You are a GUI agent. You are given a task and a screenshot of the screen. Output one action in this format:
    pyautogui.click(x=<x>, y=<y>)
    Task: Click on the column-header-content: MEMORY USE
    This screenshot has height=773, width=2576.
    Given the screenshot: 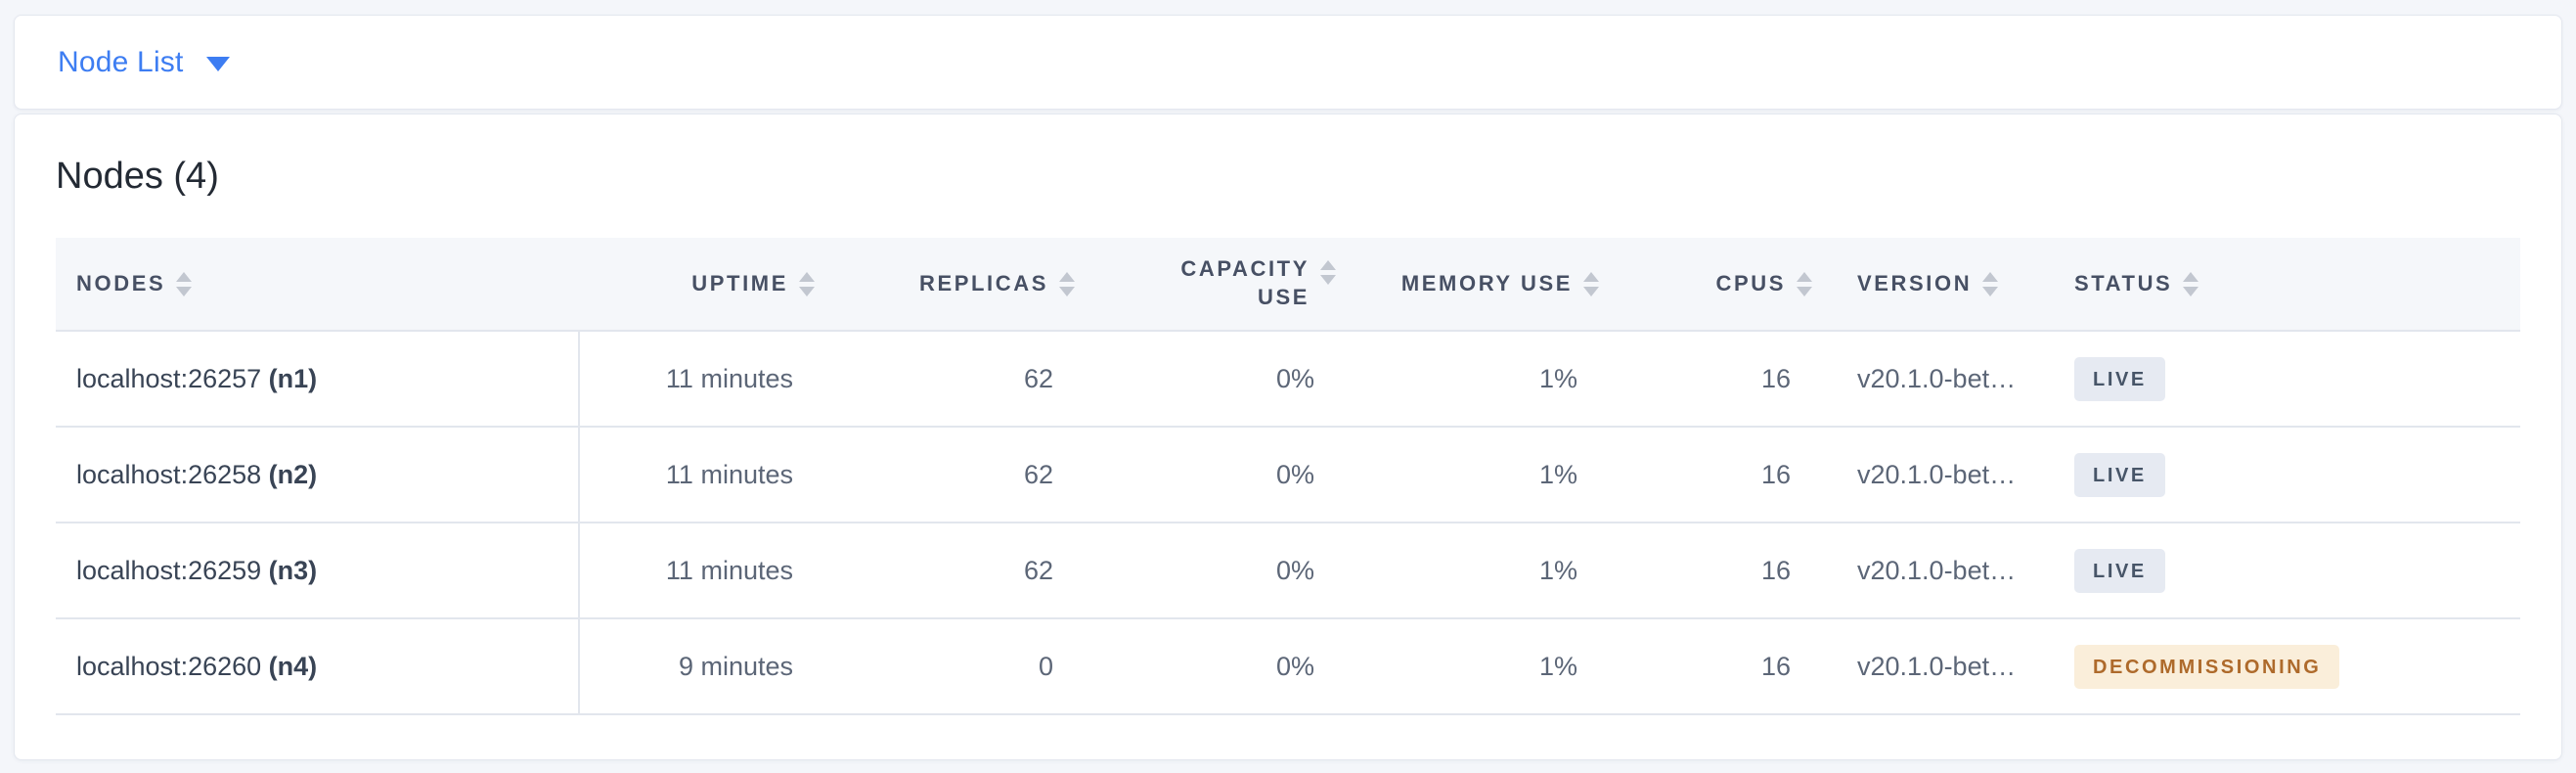 What is the action you would take?
    pyautogui.click(x=1477, y=284)
    